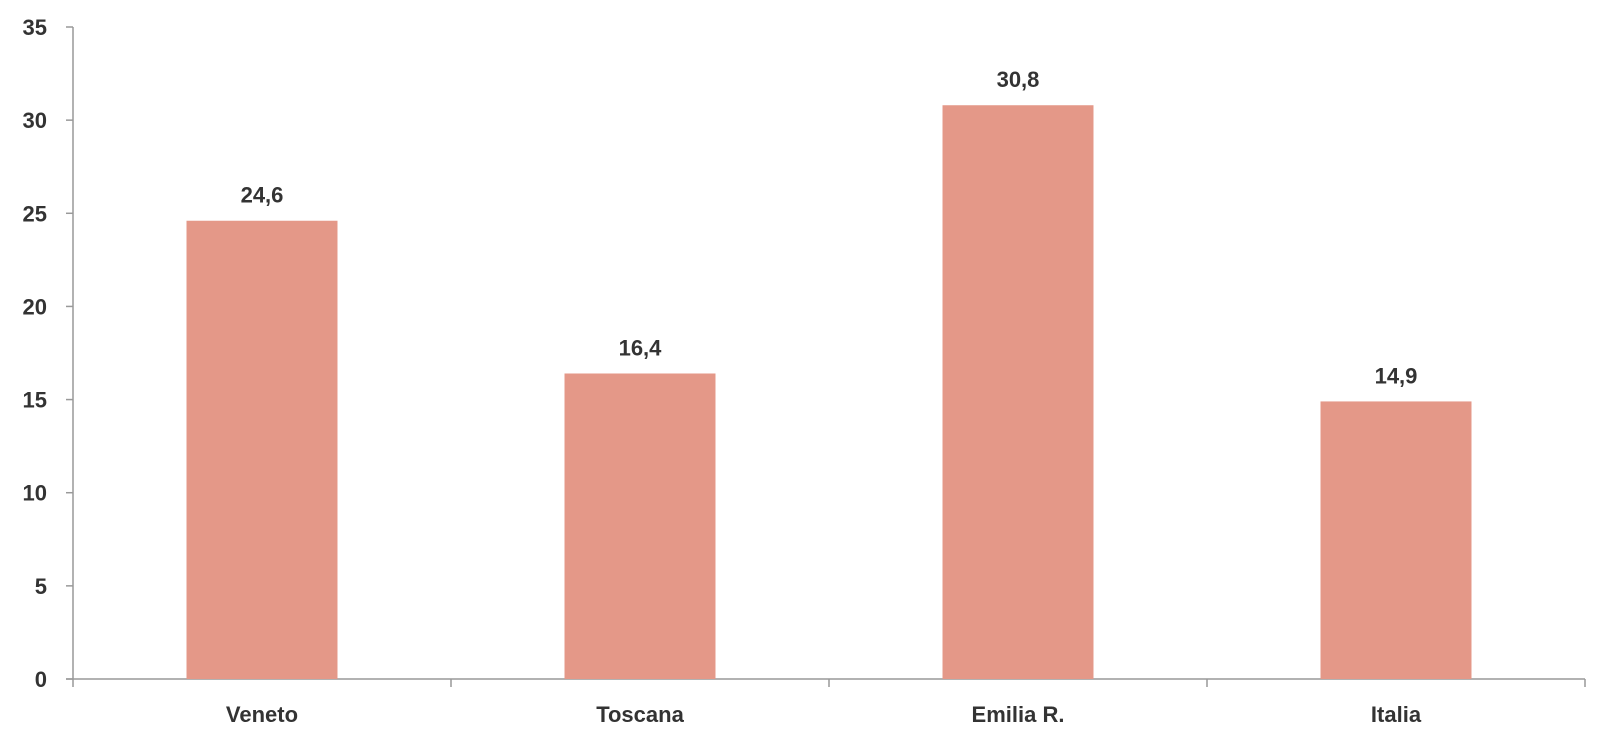 This screenshot has height=743, width=1603. Describe the element at coordinates (35, 400) in the screenshot. I see `y-tick-label: 15` at that location.